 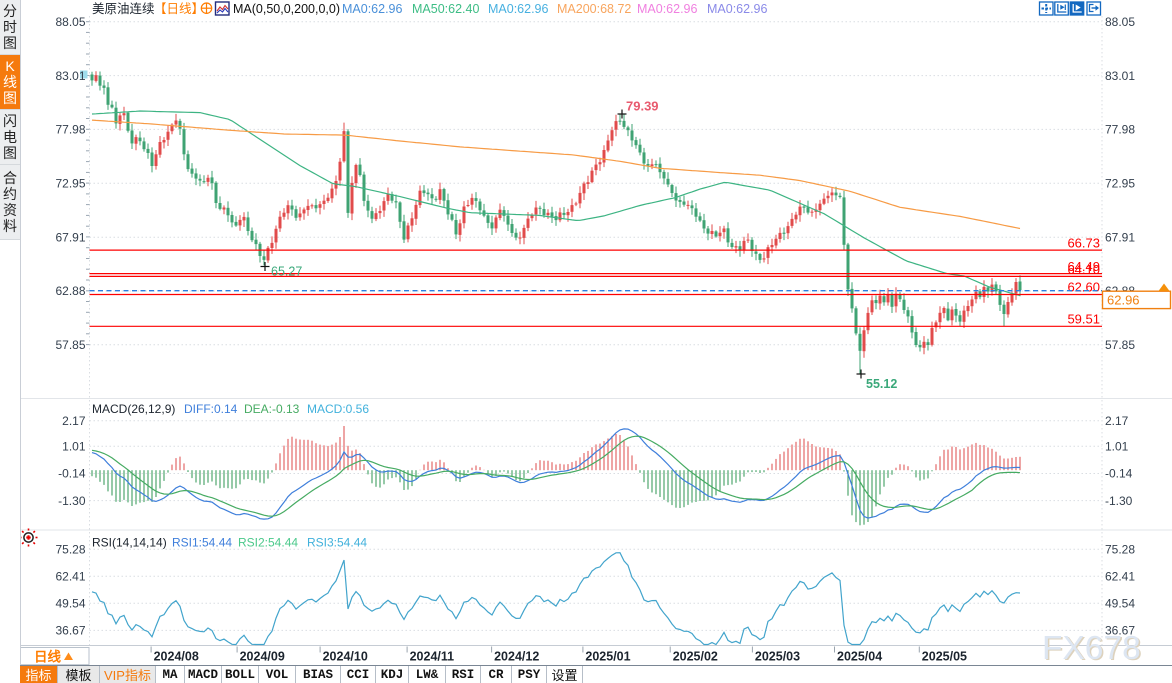 What do you see at coordinates (881, 384) in the screenshot?
I see `svg-text: 55.12` at bounding box center [881, 384].